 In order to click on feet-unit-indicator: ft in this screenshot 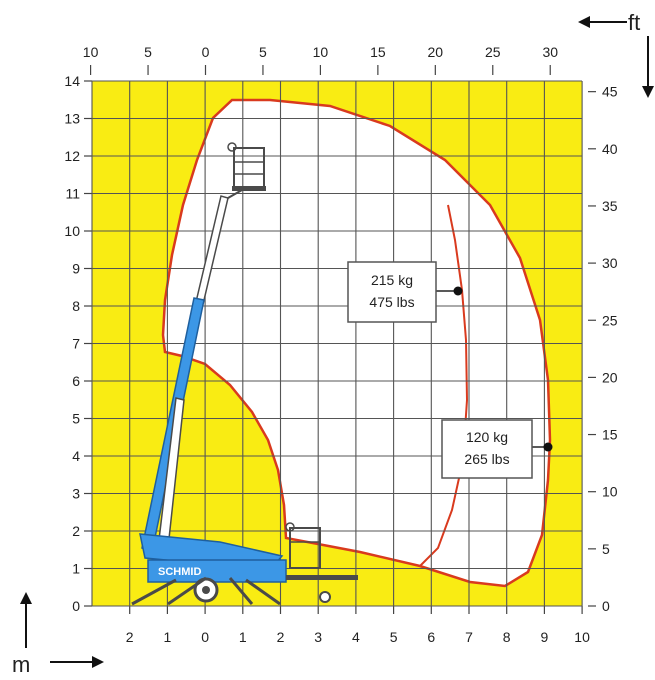, I will do `click(616, 54)`.